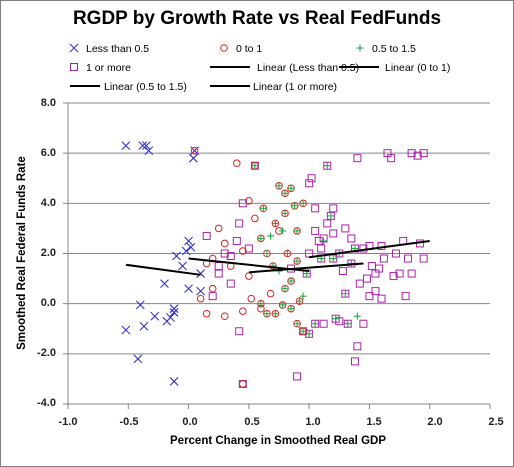 The height and width of the screenshot is (467, 514). Describe the element at coordinates (252, 422) in the screenshot. I see `x-tick-label: 0.5` at that location.